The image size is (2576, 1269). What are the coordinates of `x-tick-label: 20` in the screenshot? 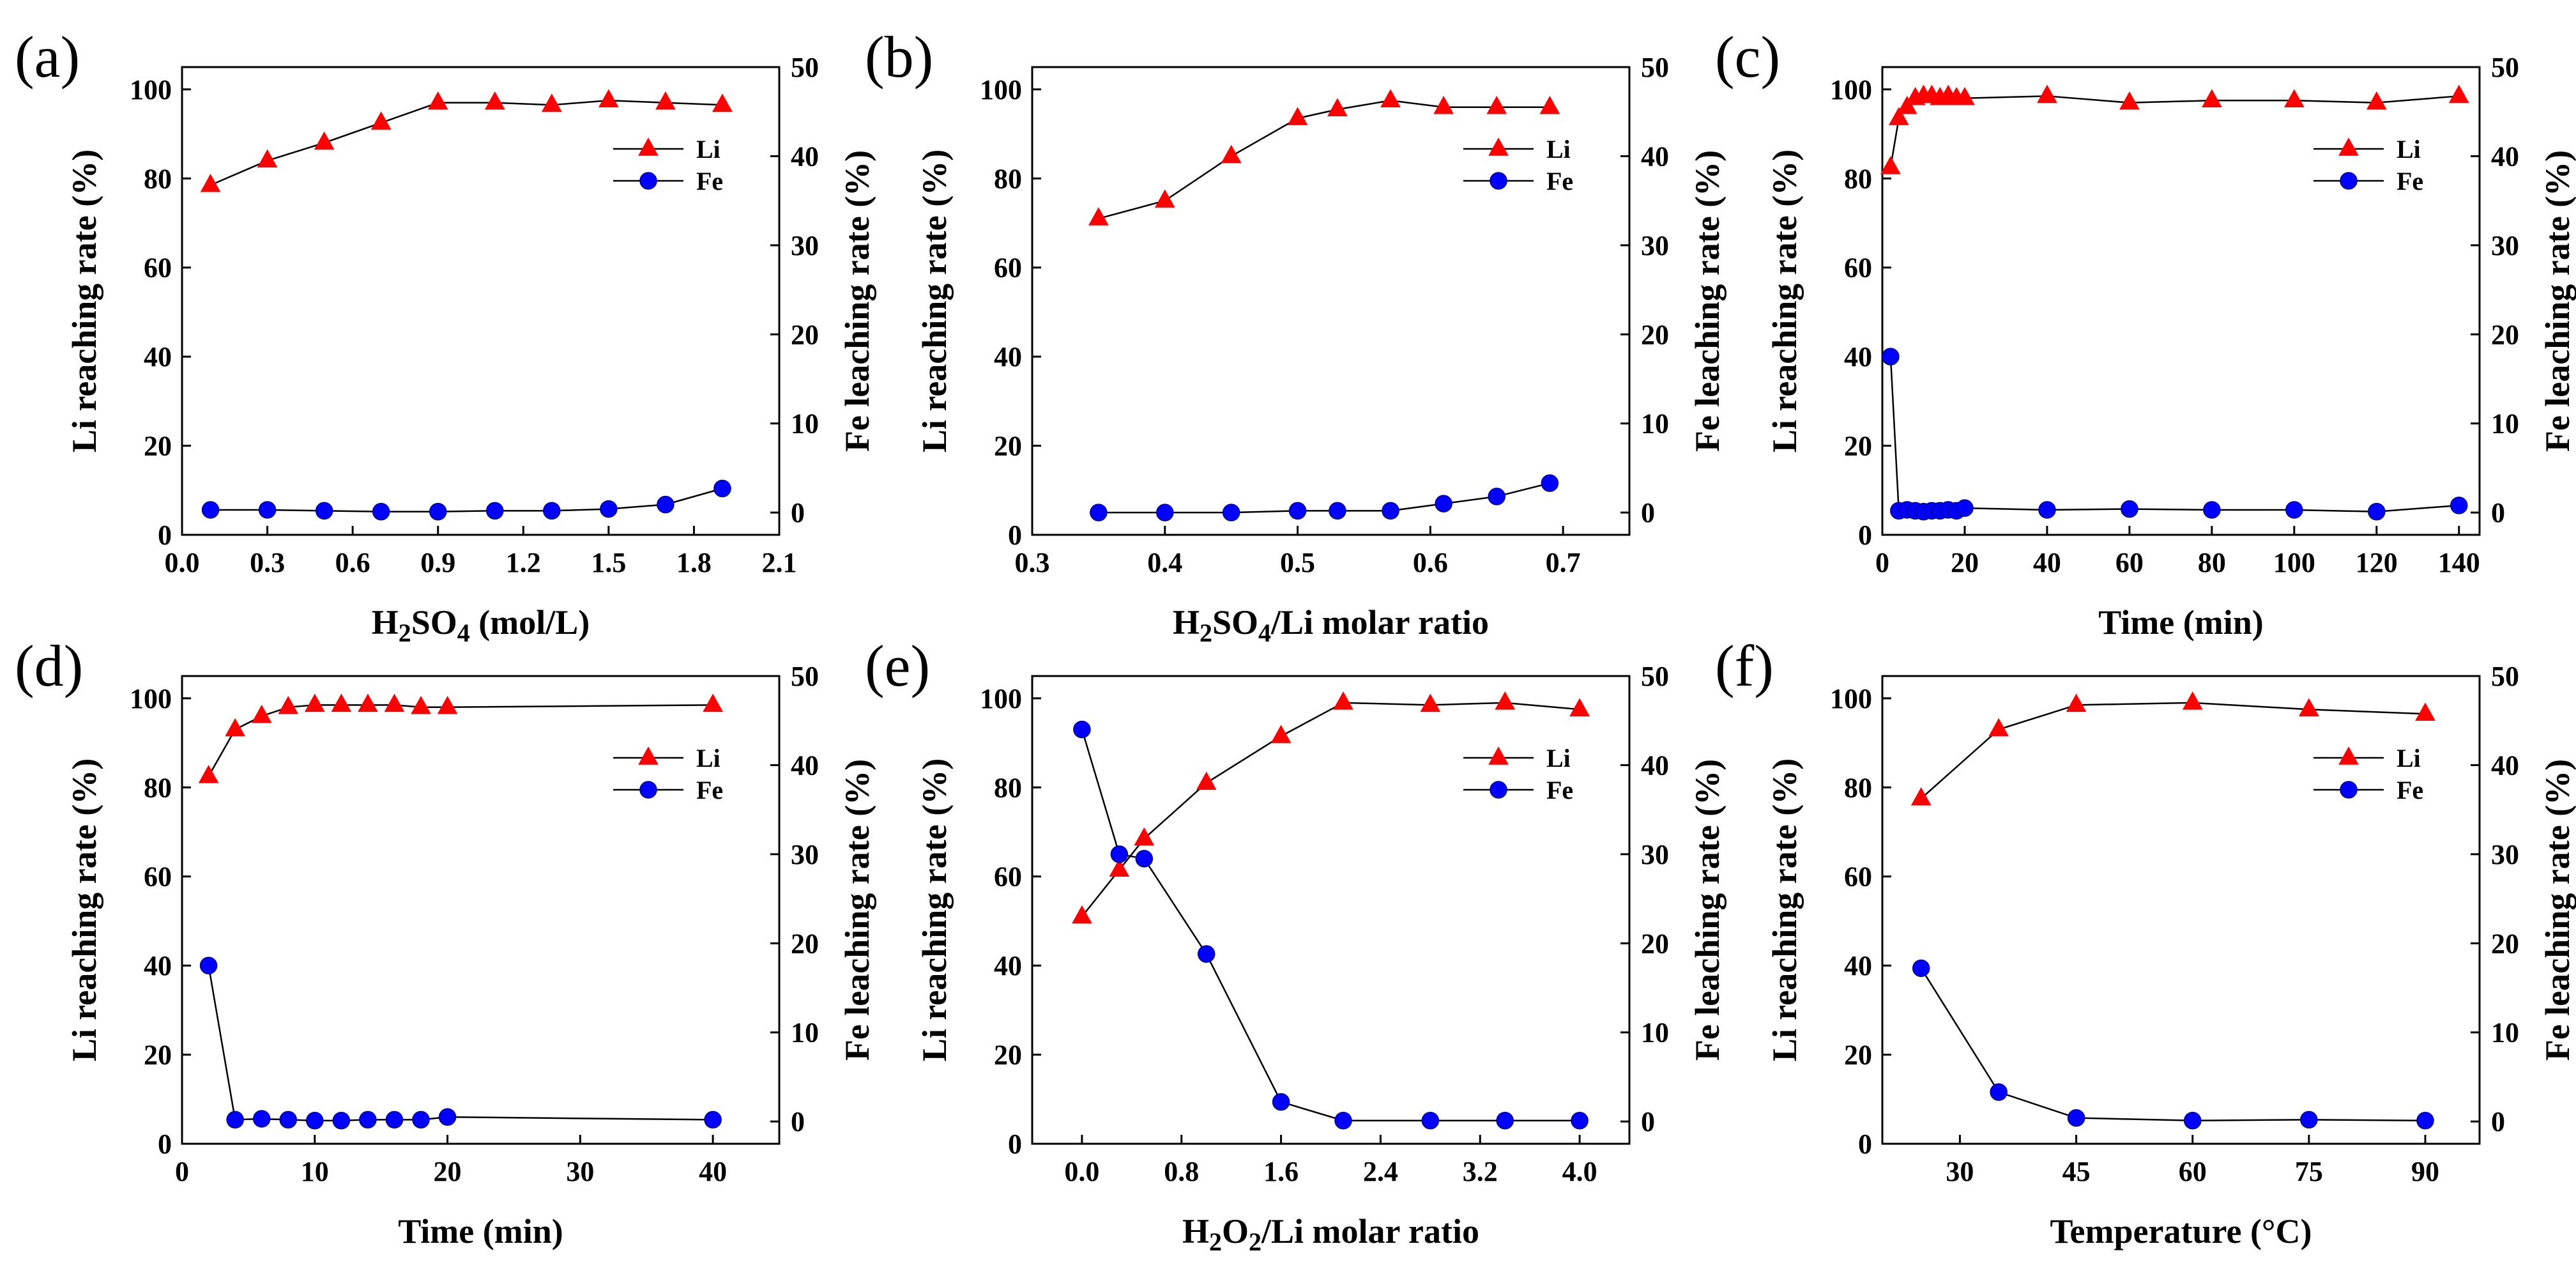 It's located at (448, 1171).